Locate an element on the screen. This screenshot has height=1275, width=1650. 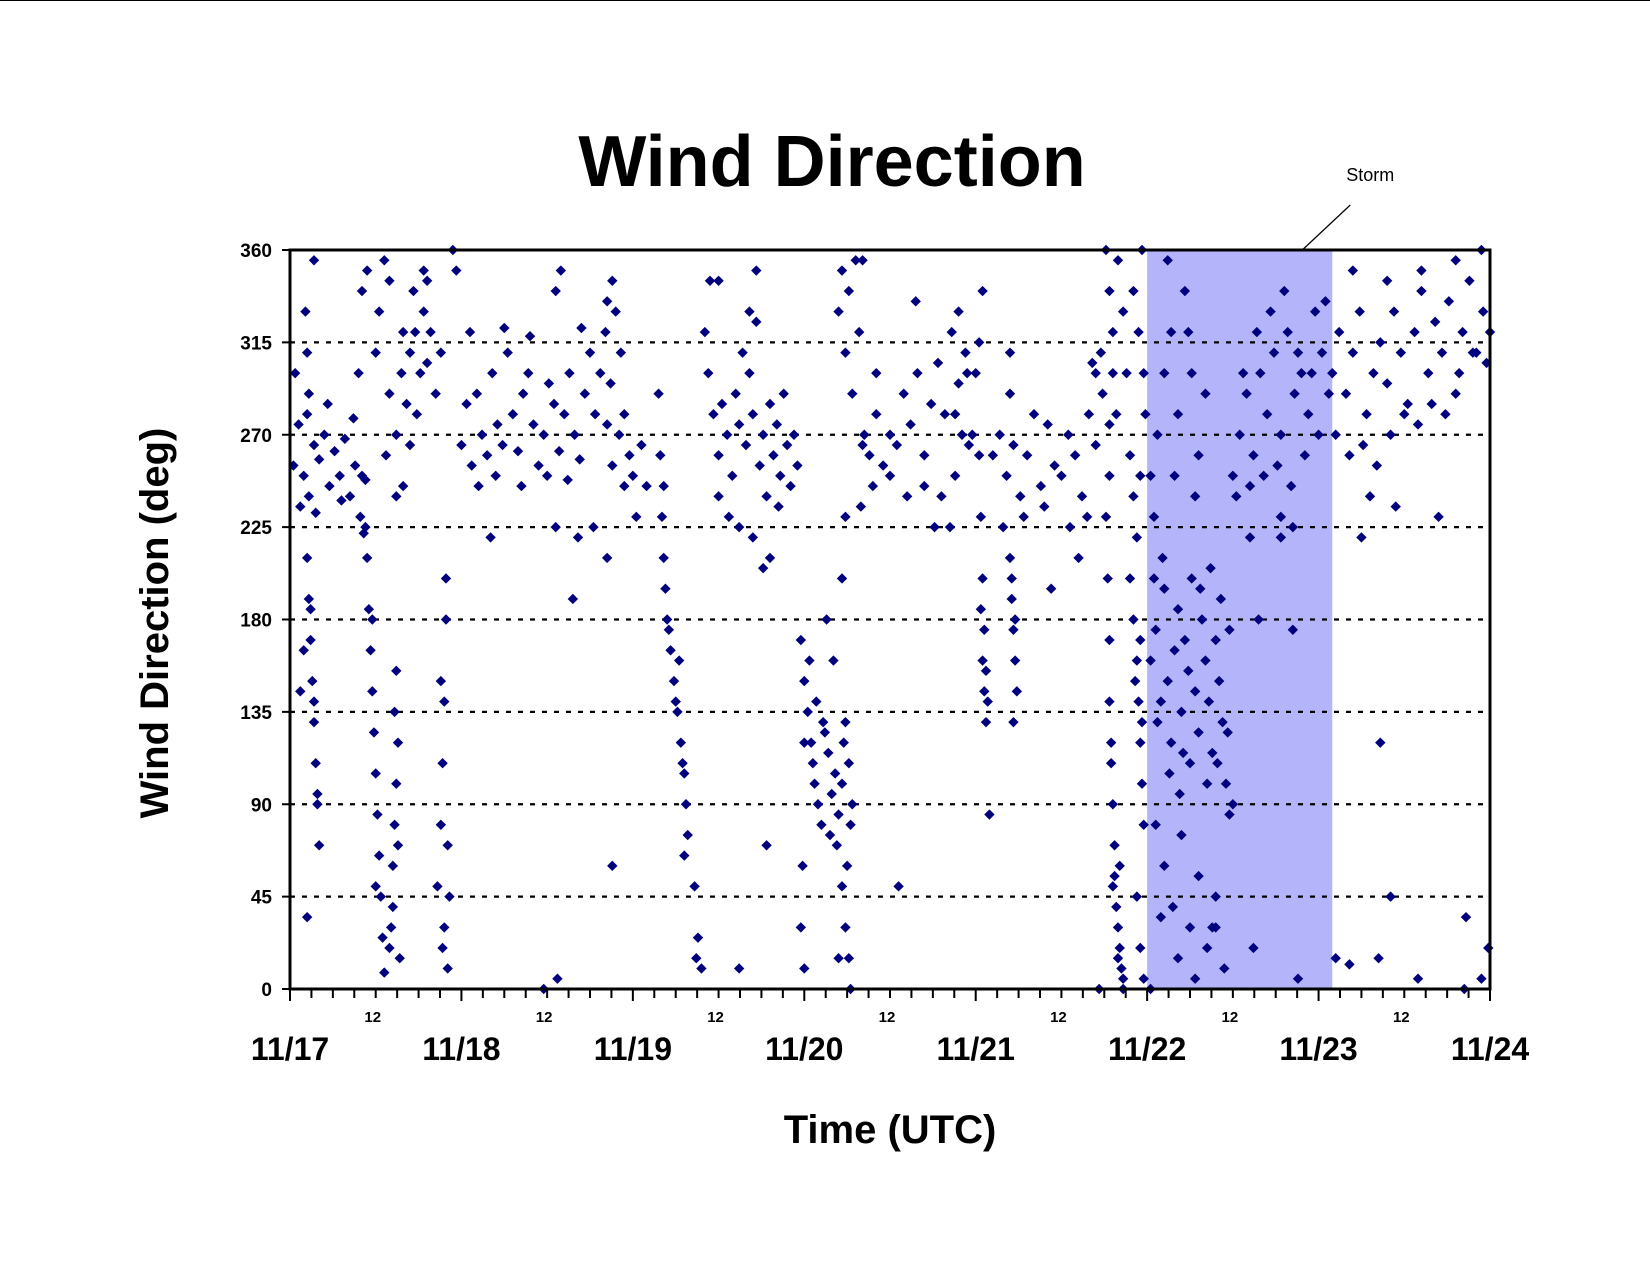
y-axis-ticks: 0 45 90 135 180 225 270 315 360 is located at coordinates (265, 621).